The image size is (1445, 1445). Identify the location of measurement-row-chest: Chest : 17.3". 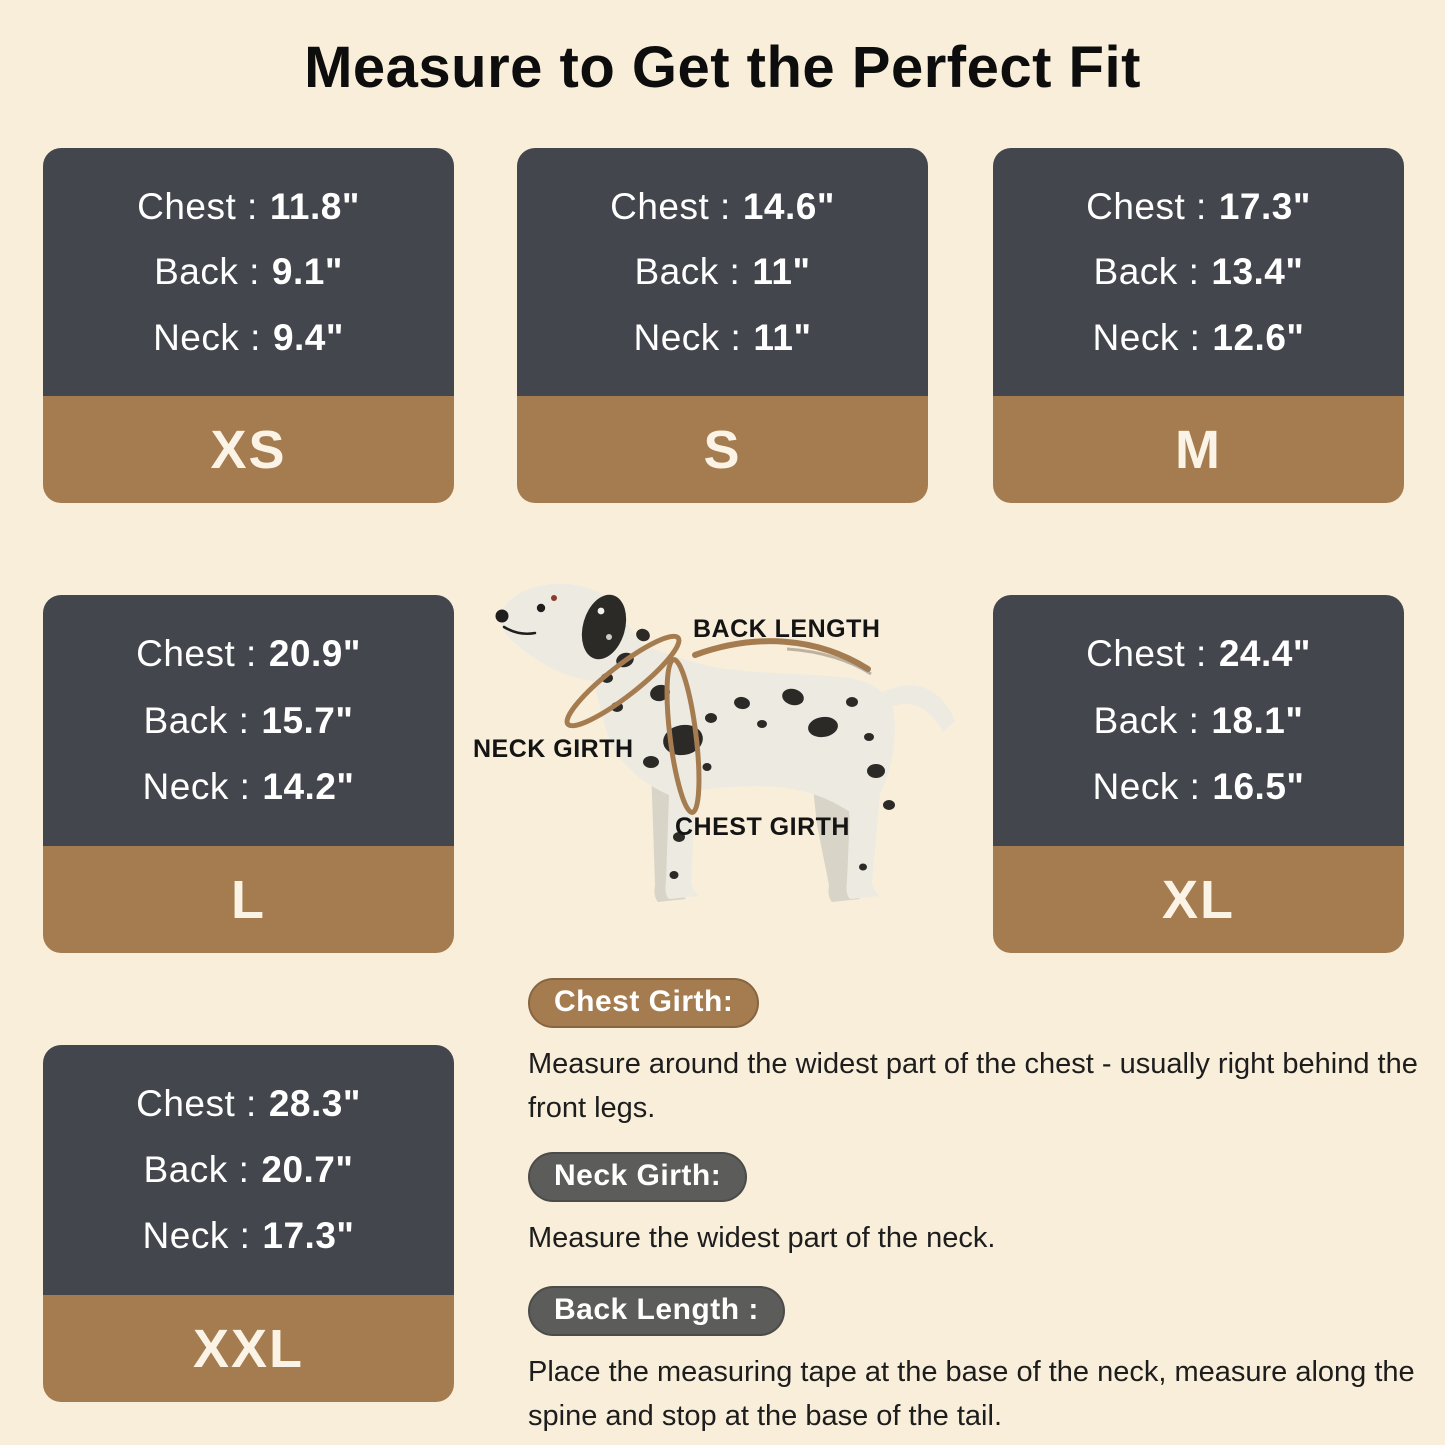
(1198, 207).